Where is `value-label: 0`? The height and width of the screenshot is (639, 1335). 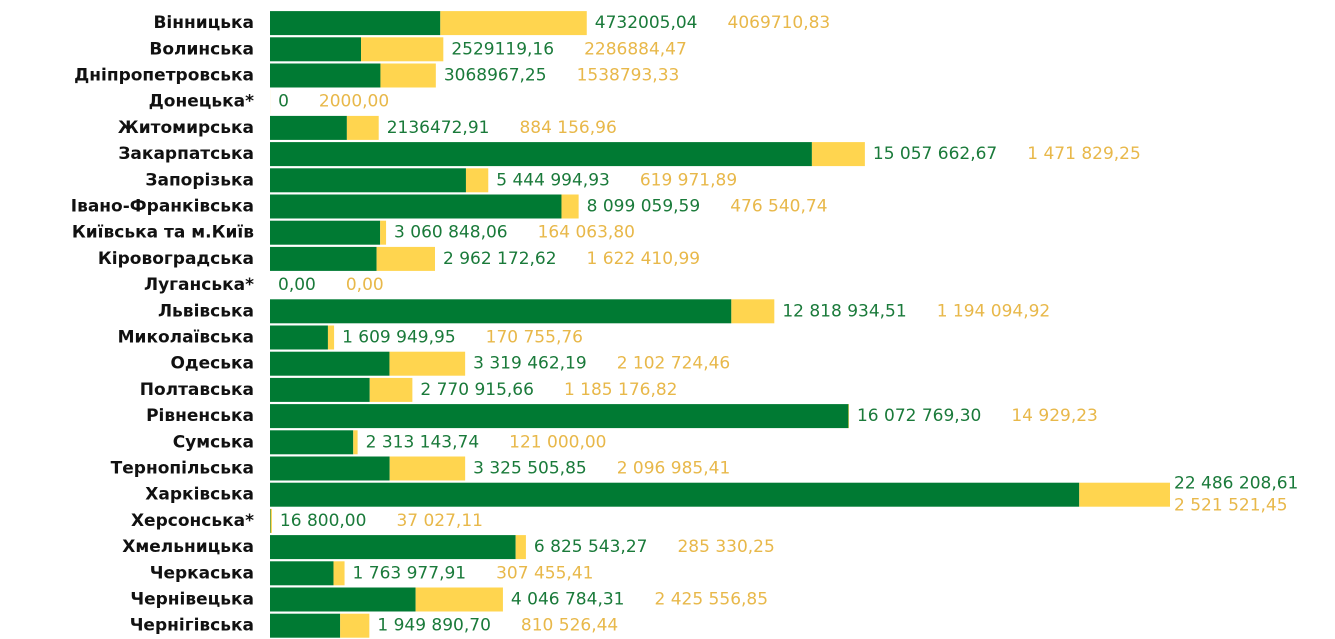 value-label: 0 is located at coordinates (283, 102).